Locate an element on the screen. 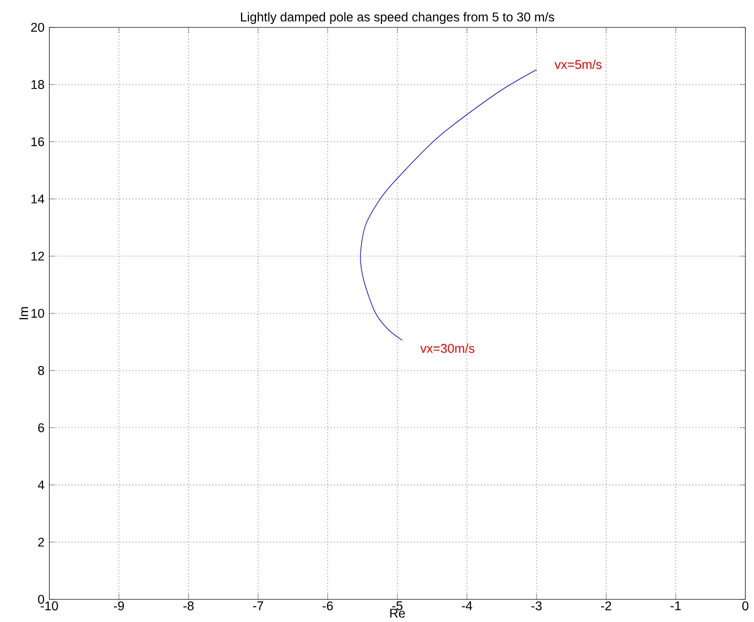 The height and width of the screenshot is (622, 754). x-tick-label: -2 is located at coordinates (606, 605).